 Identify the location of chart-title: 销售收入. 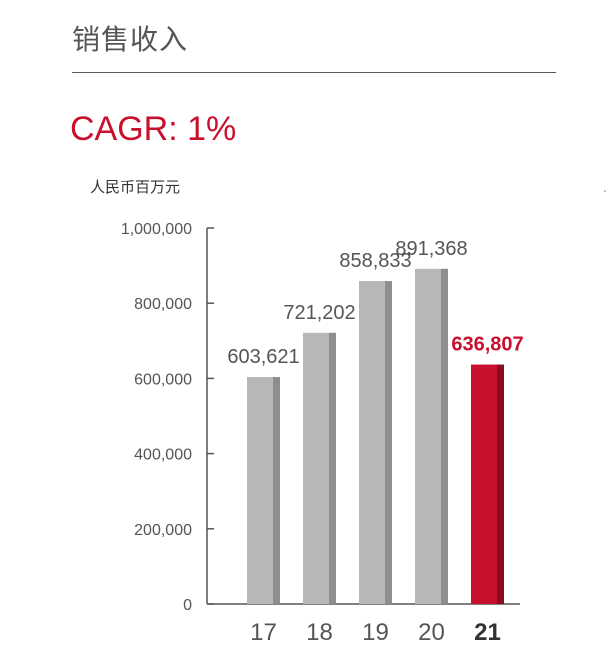
(130, 39).